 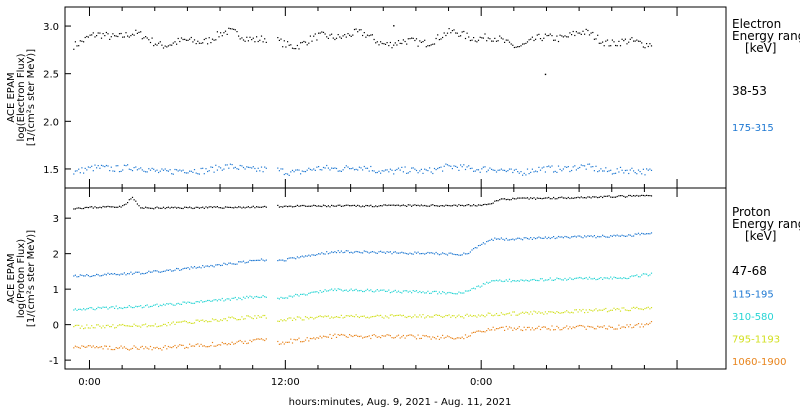 What do you see at coordinates (56, 290) in the screenshot?
I see `y-tick-label: 1` at bounding box center [56, 290].